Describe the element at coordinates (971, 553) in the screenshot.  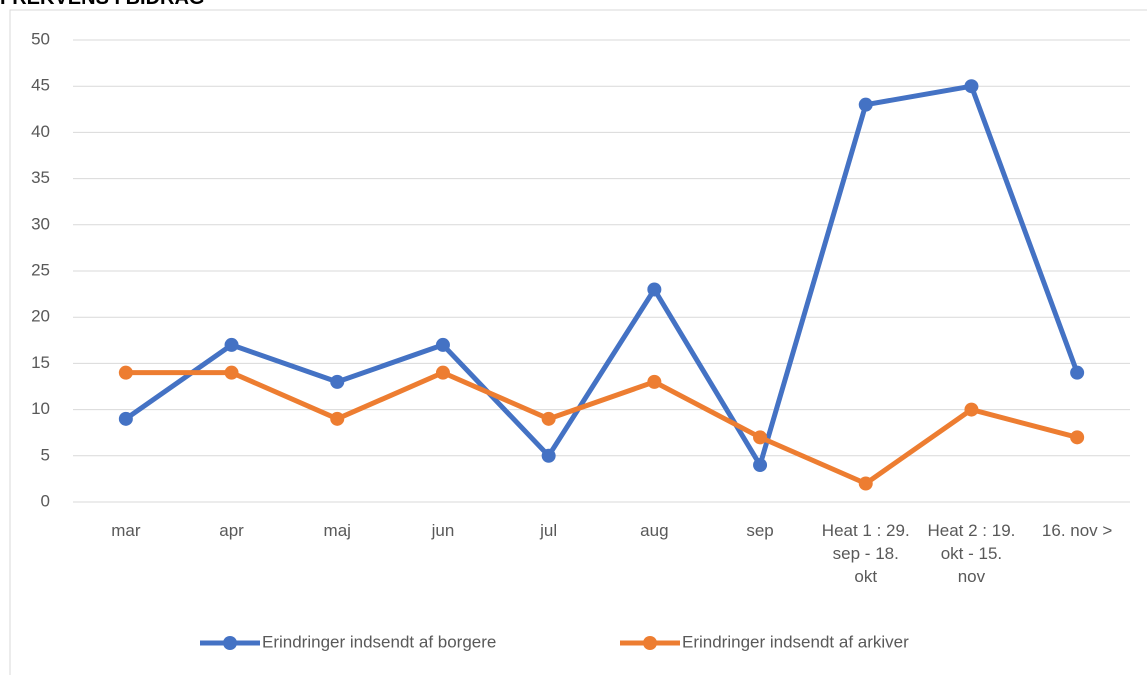
I see `x-tick-label: Heat 2 : 19. okt - 15. nov` at that location.